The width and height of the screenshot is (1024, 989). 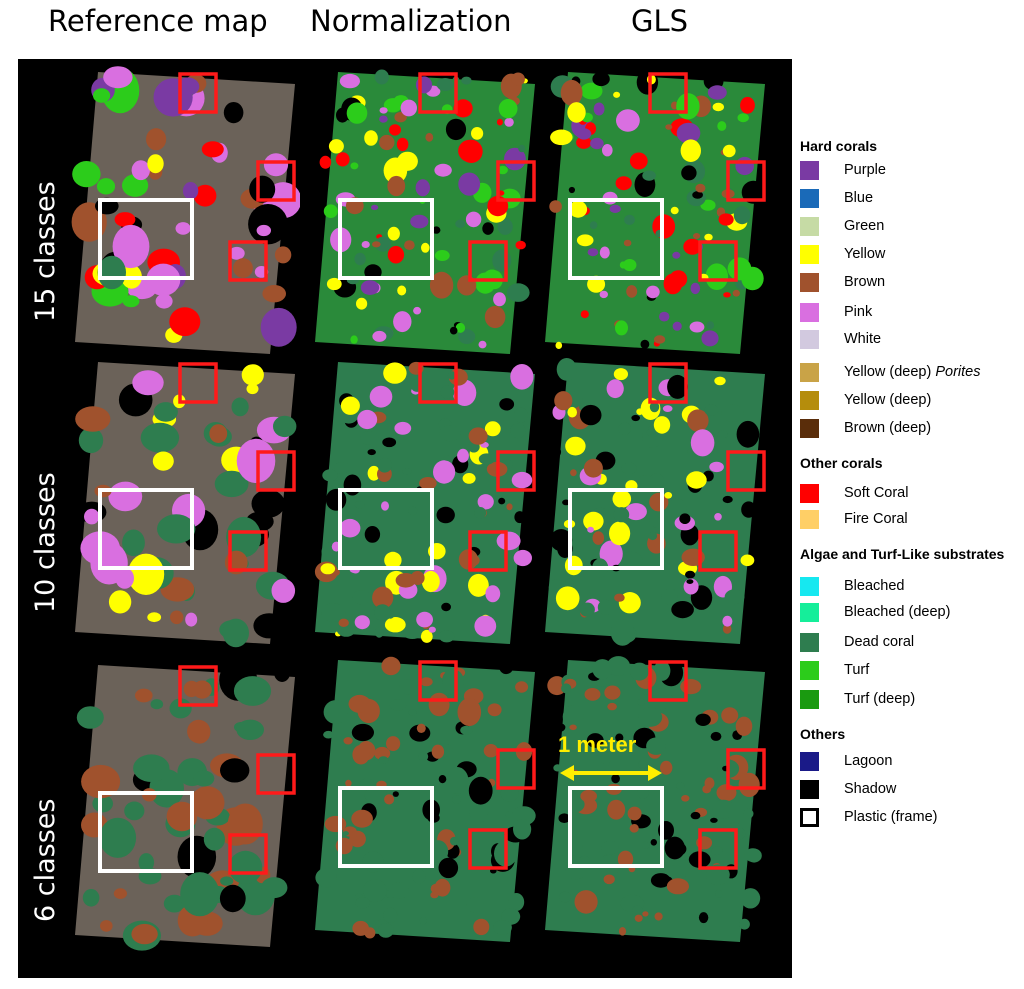 What do you see at coordinates (852, 586) in the screenshot?
I see `legend-item: Bleached` at bounding box center [852, 586].